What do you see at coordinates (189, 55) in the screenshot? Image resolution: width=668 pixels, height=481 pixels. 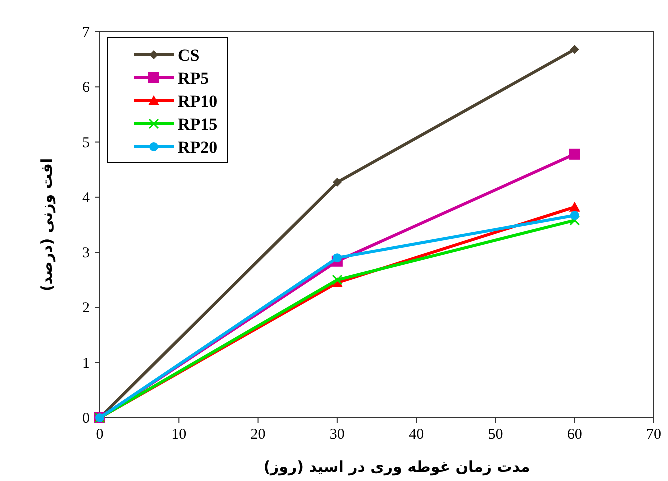 I see `legend-label: CS` at bounding box center [189, 55].